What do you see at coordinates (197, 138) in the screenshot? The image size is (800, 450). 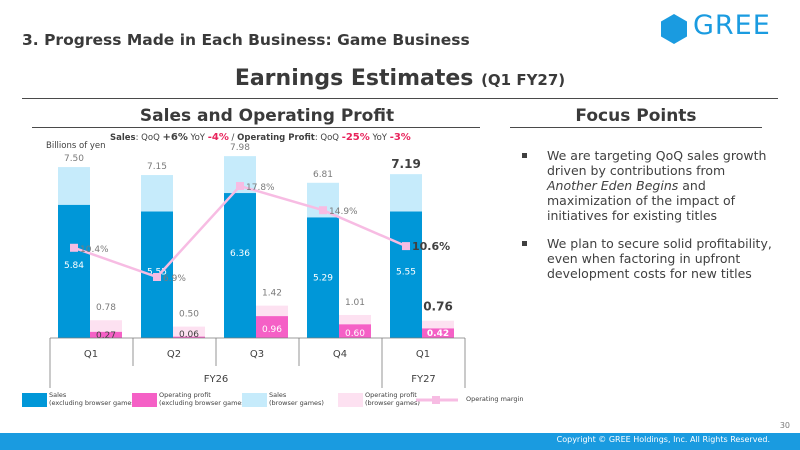 I see `summary-yoy-label: YoY` at bounding box center [197, 138].